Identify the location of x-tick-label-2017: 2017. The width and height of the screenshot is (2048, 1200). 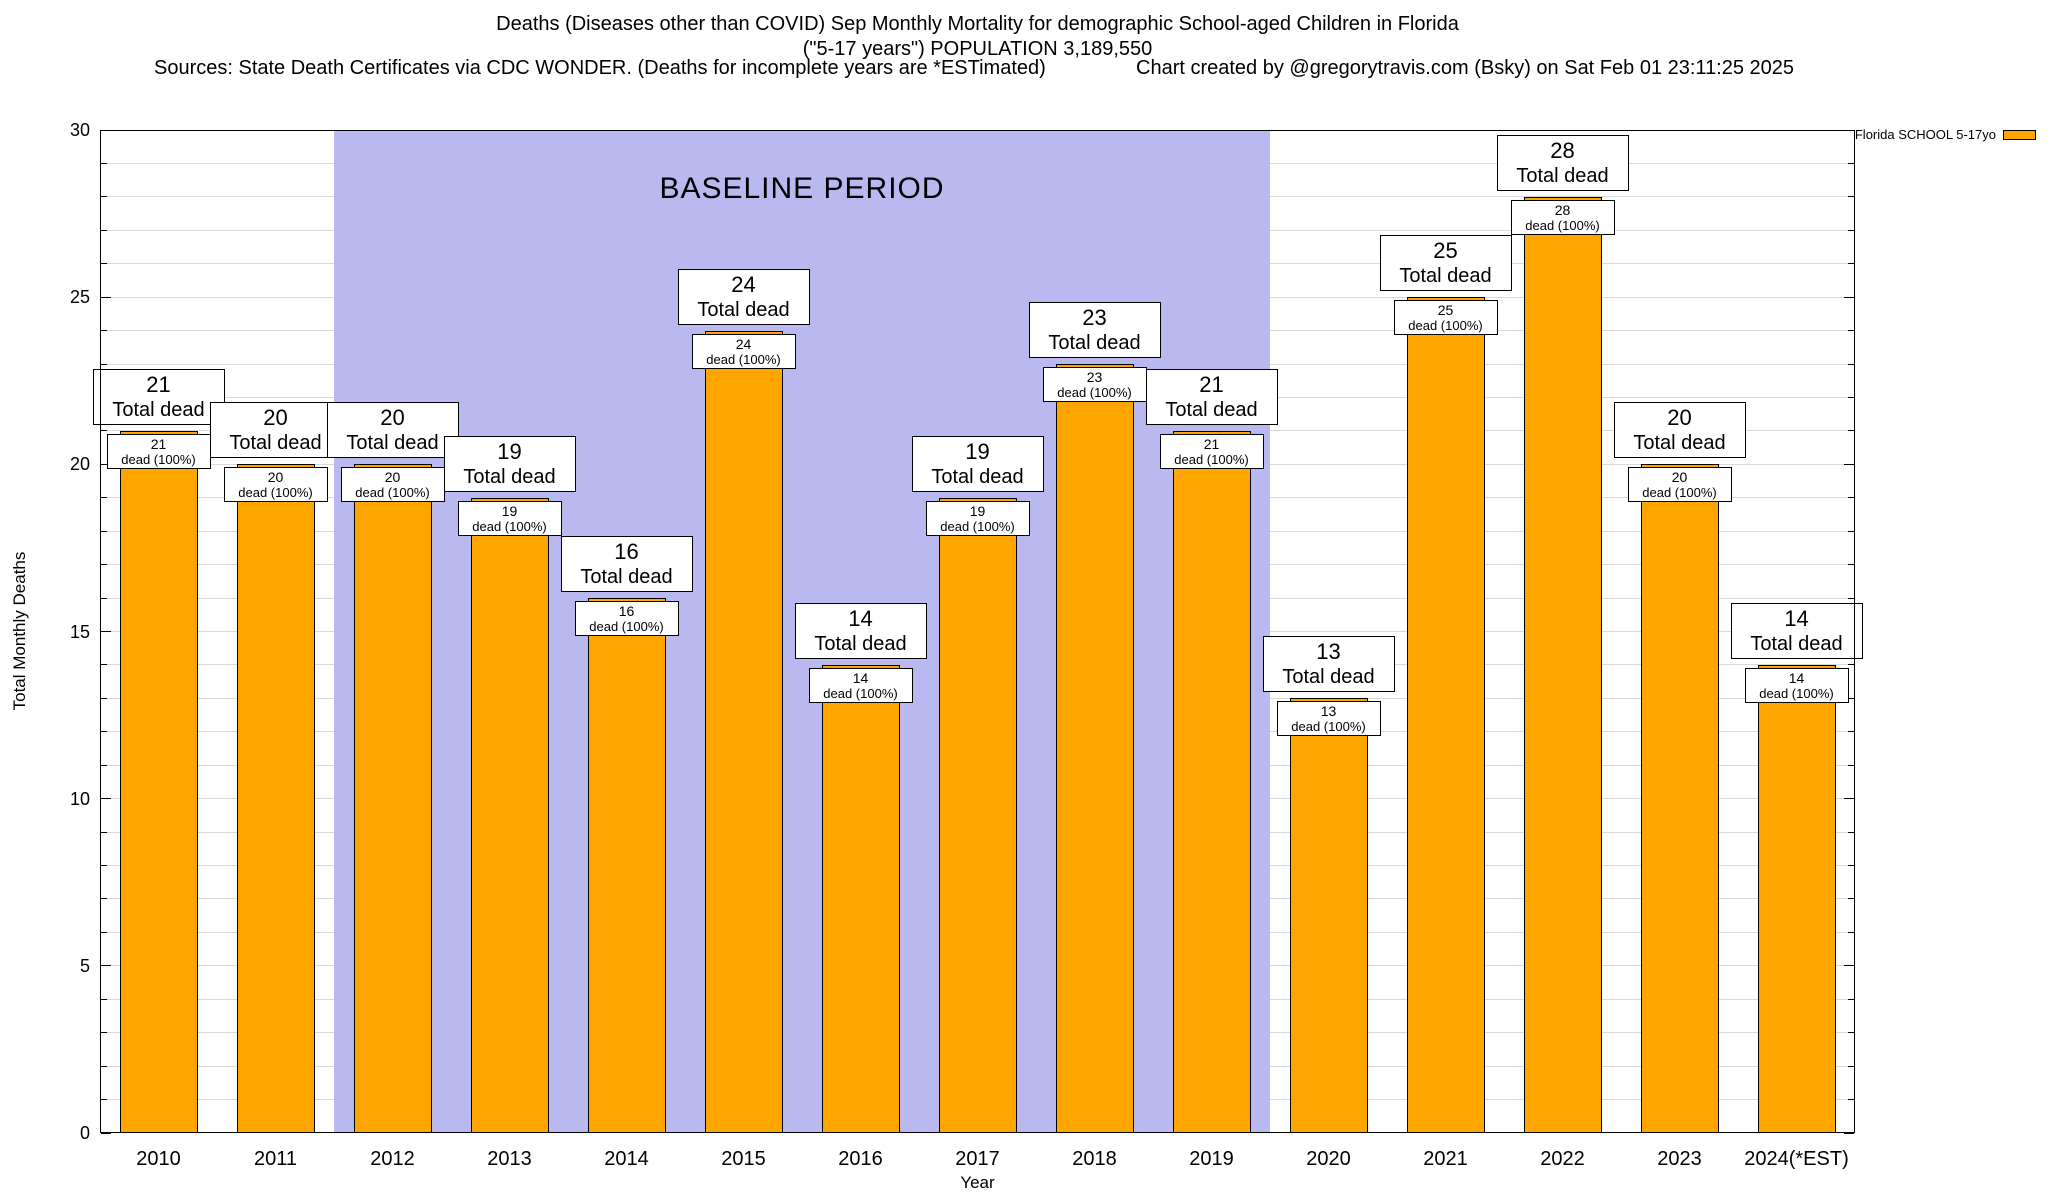
(977, 1159).